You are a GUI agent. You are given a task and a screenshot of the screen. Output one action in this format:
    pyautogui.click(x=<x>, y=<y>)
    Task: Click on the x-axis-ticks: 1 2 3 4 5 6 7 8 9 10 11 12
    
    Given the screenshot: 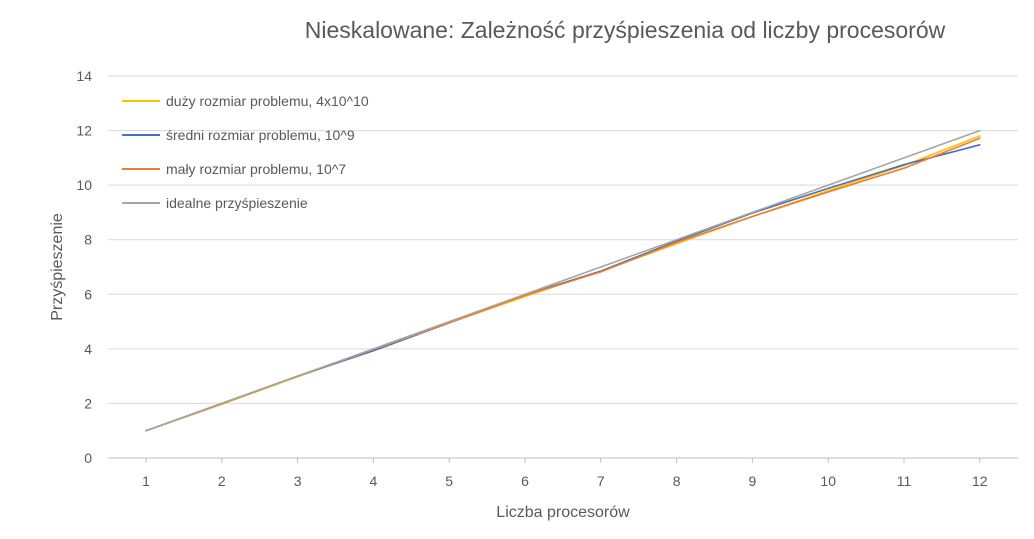 What is the action you would take?
    pyautogui.click(x=565, y=473)
    